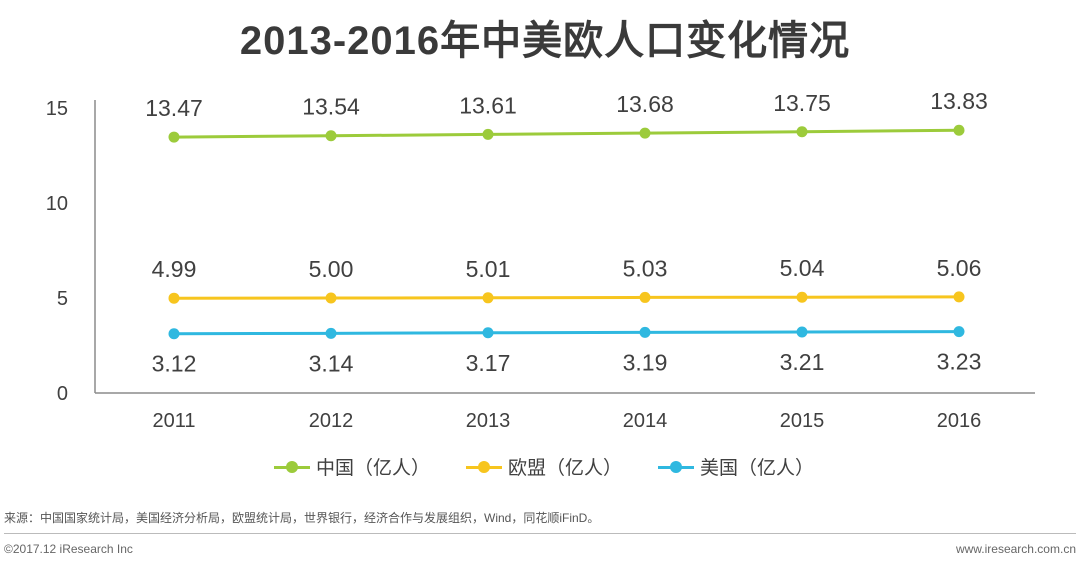 The width and height of the screenshot is (1080, 566). I want to click on legend-label: 欧盟（亿人）, so click(564, 468).